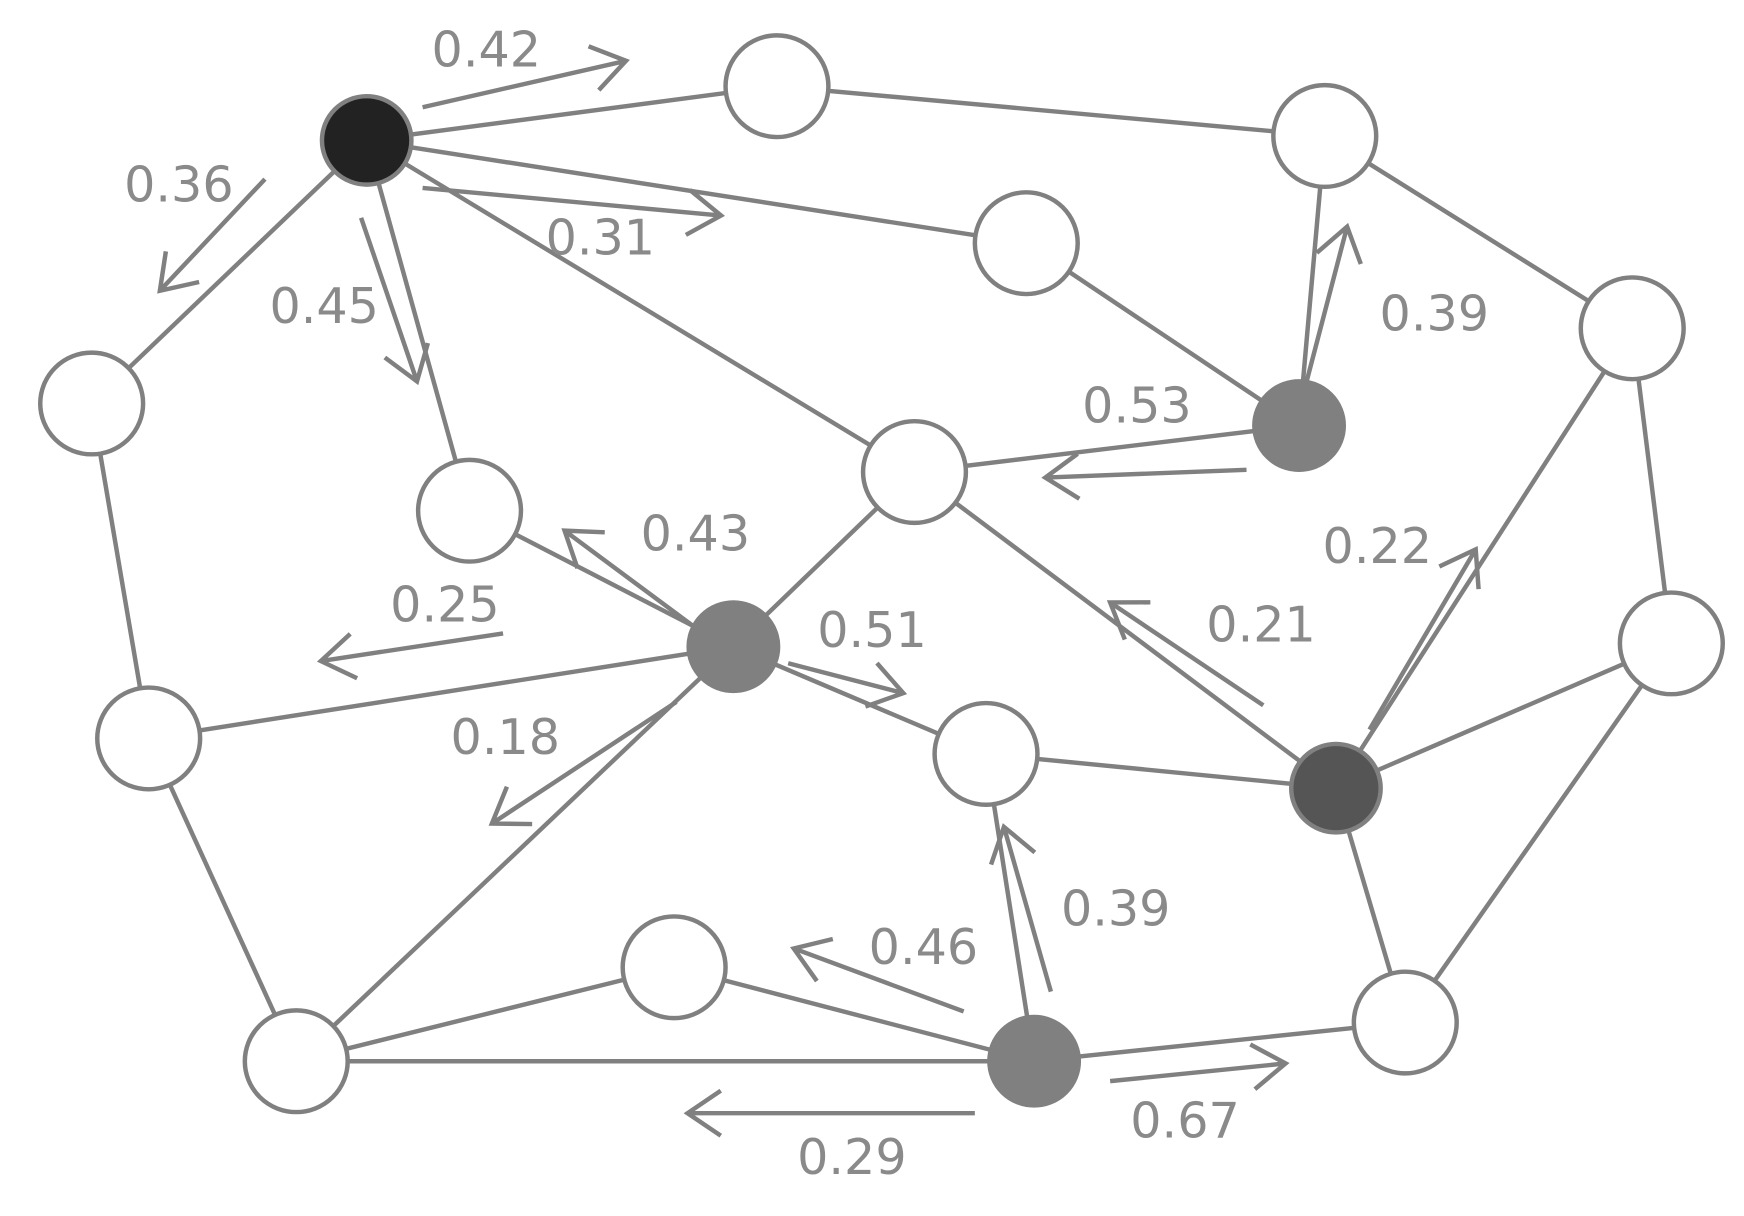 This screenshot has width=1744, height=1216. I want to click on edge-weight: 0.31, so click(601, 238).